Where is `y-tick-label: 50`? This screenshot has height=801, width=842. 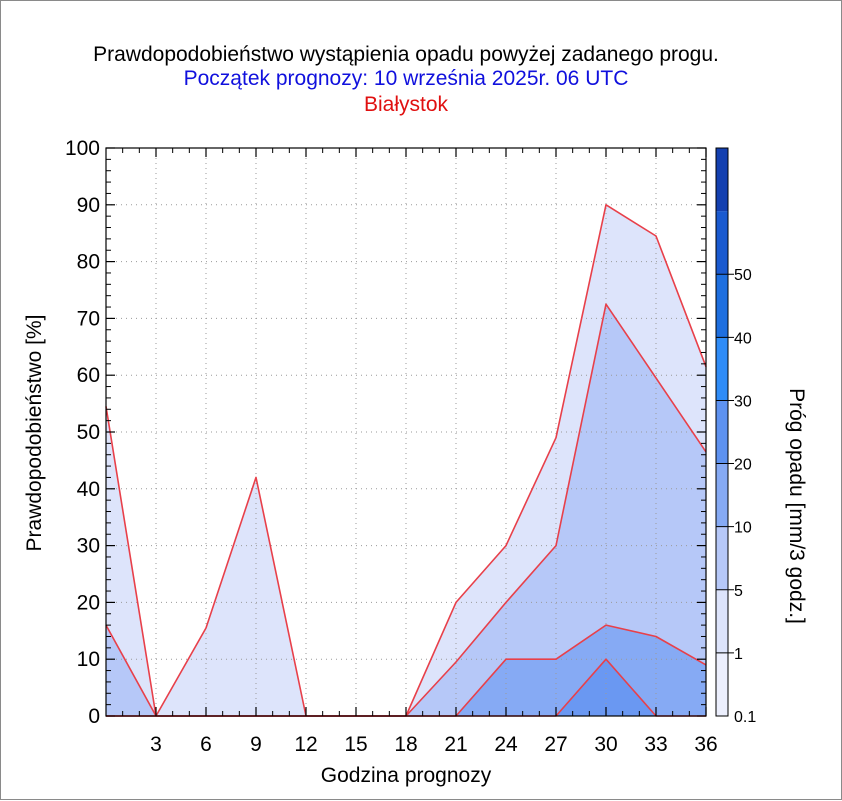
y-tick-label: 50 is located at coordinates (88, 432).